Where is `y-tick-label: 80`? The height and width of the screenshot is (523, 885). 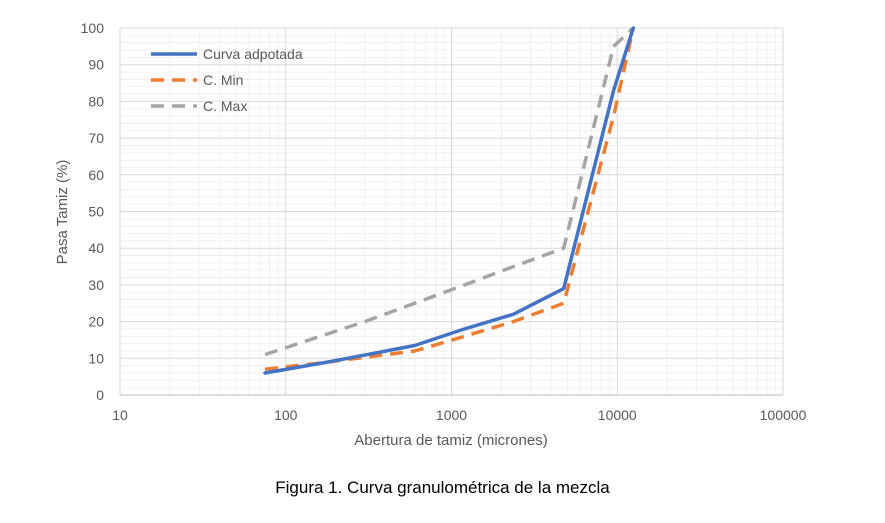 y-tick-label: 80 is located at coordinates (96, 101).